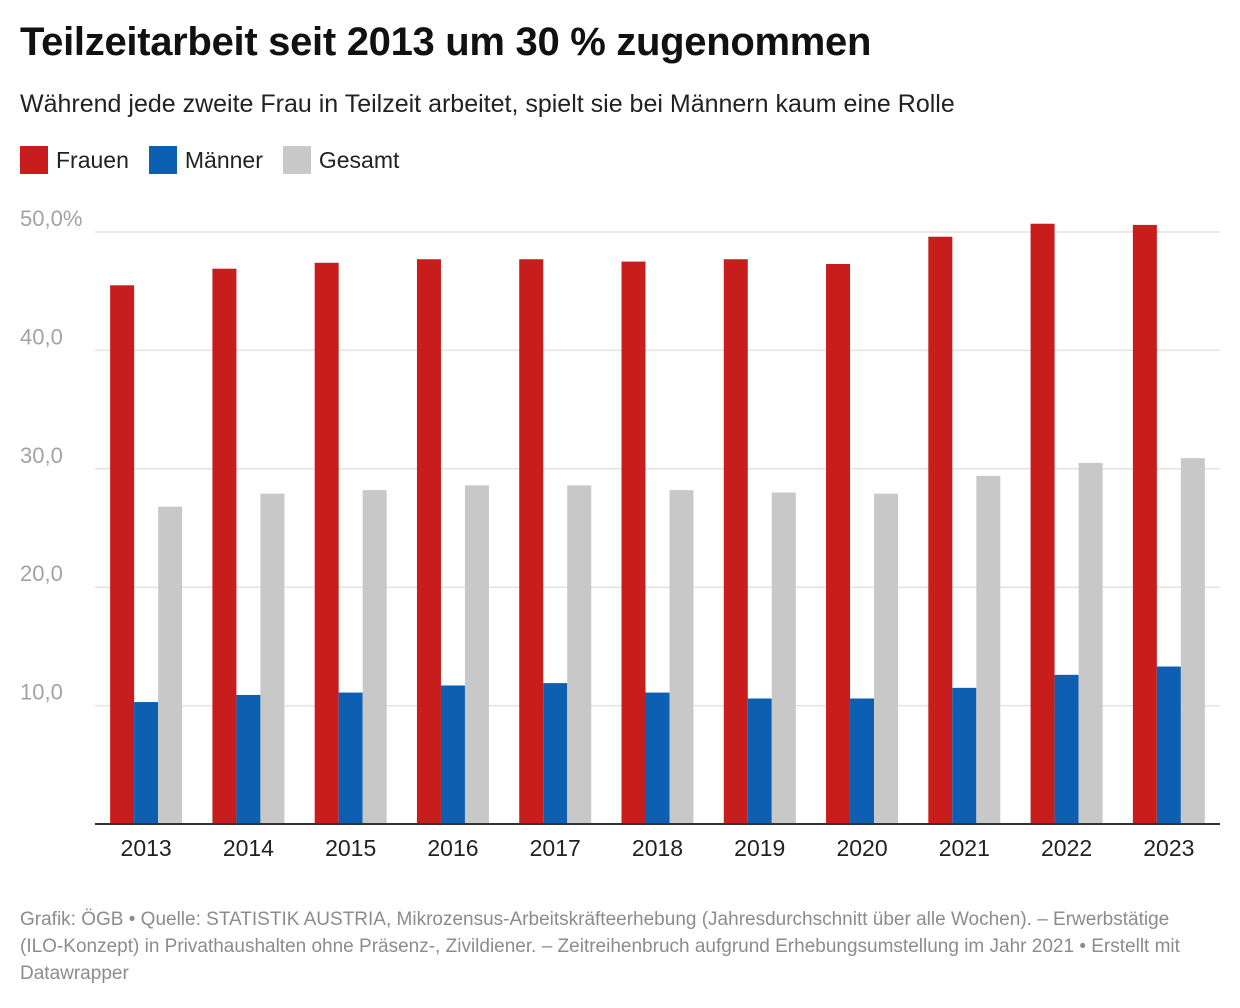  Describe the element at coordinates (122, 554) in the screenshot. I see `bar-frauen-2013` at that location.